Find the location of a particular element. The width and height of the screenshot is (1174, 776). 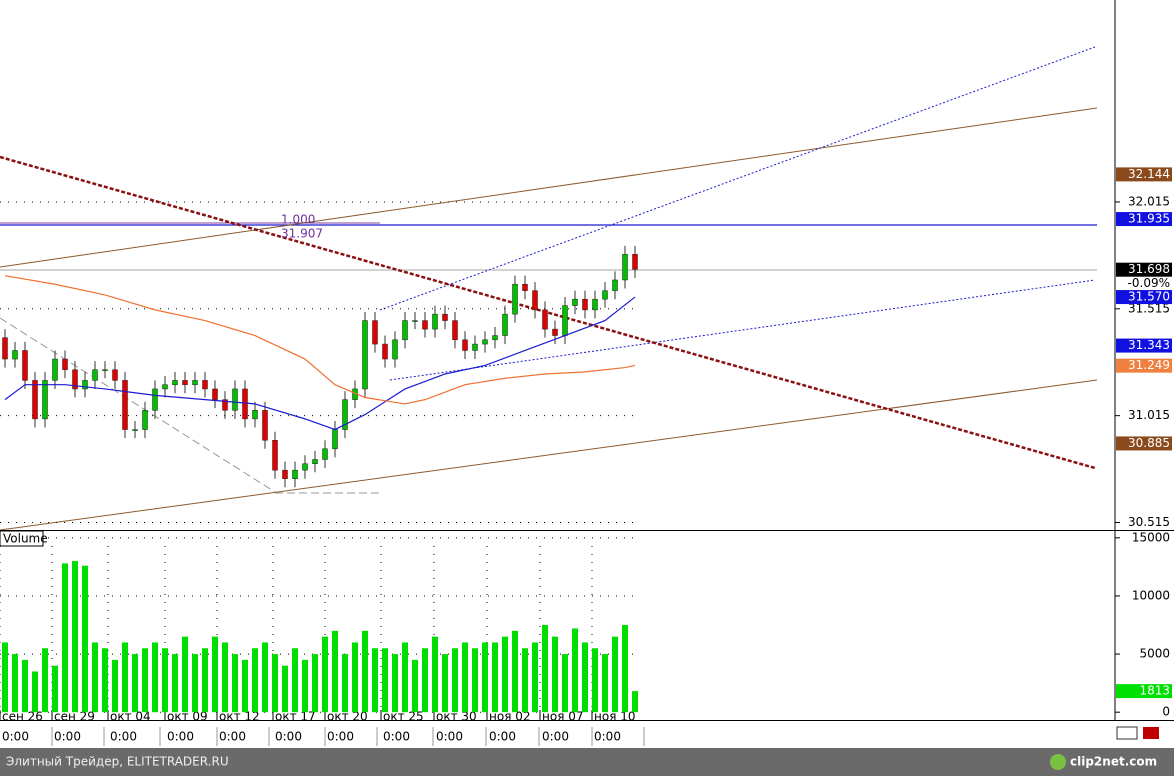

price-marker-label: 32.144 is located at coordinates (1149, 174).